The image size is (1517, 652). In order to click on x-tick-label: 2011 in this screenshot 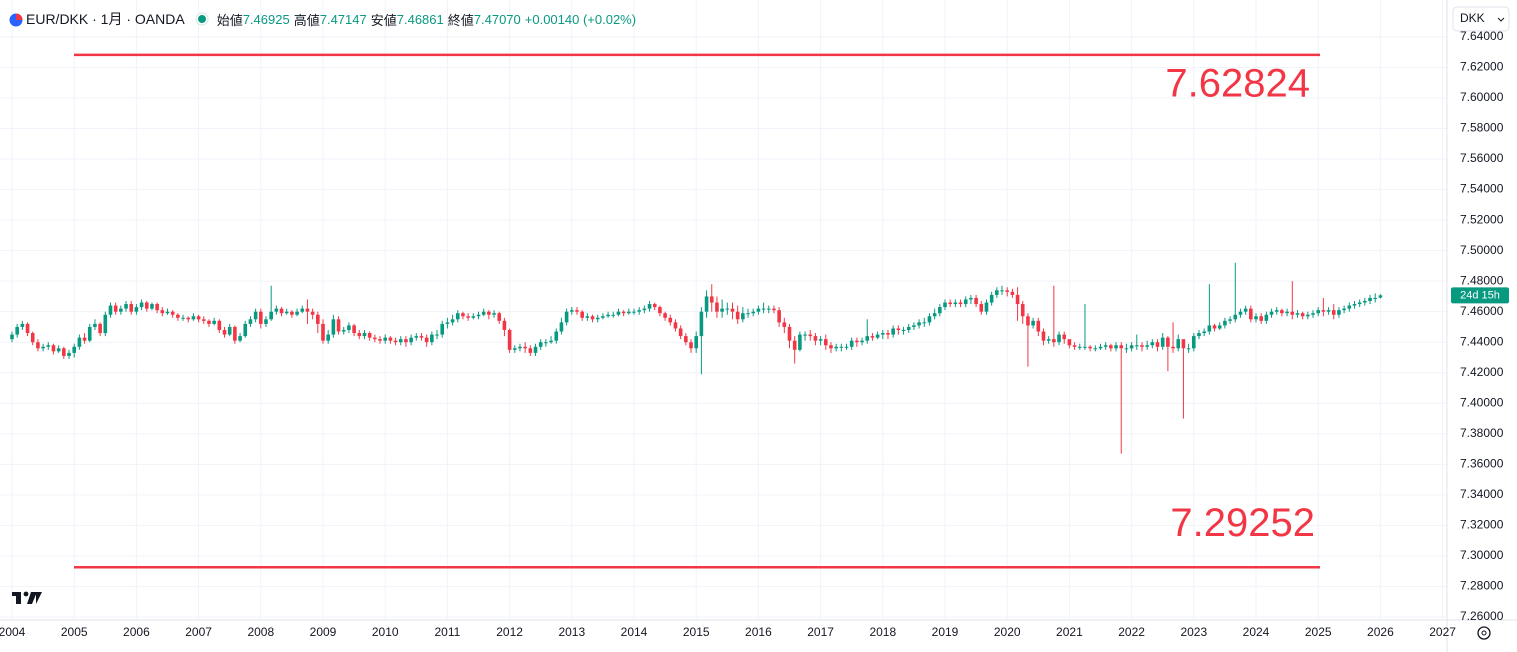, I will do `click(447, 632)`.